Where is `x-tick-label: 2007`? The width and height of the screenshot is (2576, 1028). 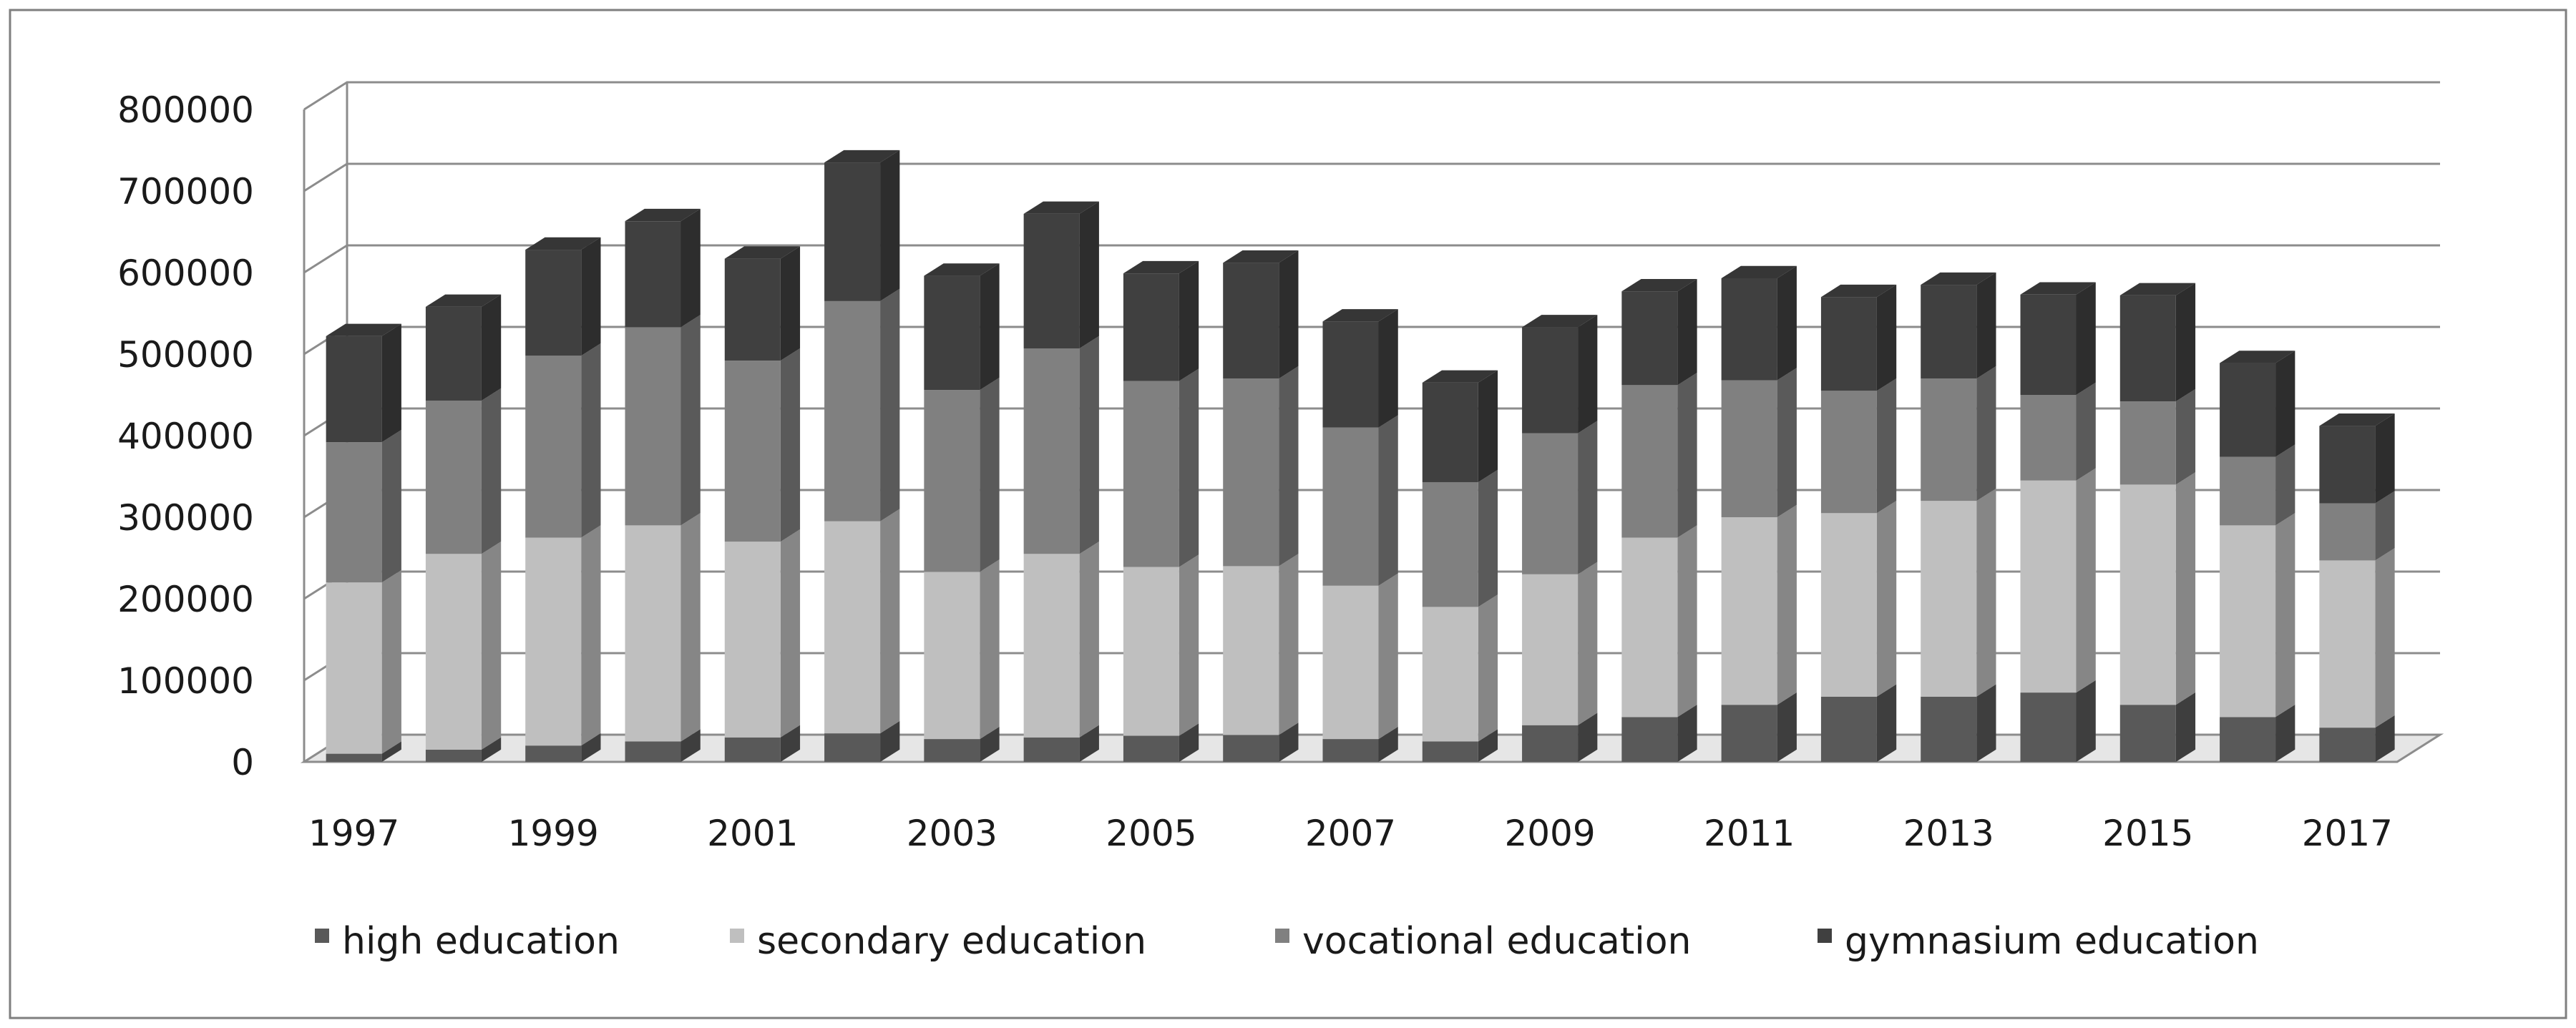
x-tick-label: 2007 is located at coordinates (1350, 833).